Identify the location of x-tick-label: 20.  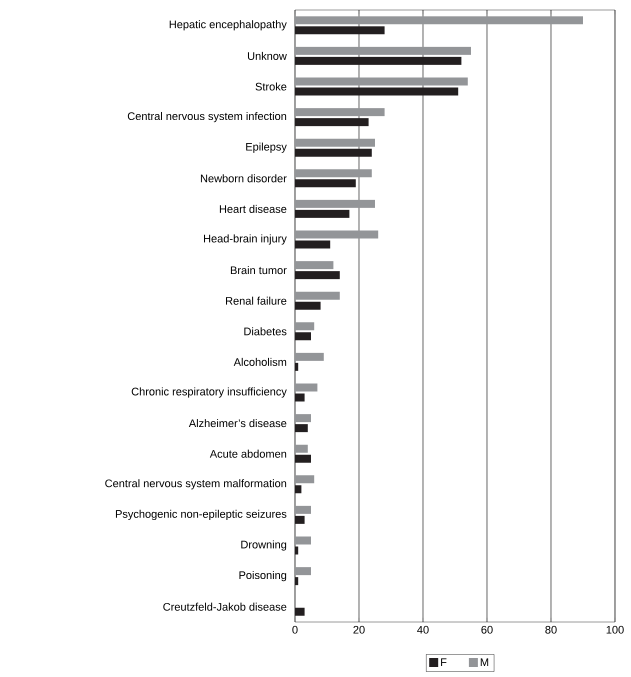
(359, 630).